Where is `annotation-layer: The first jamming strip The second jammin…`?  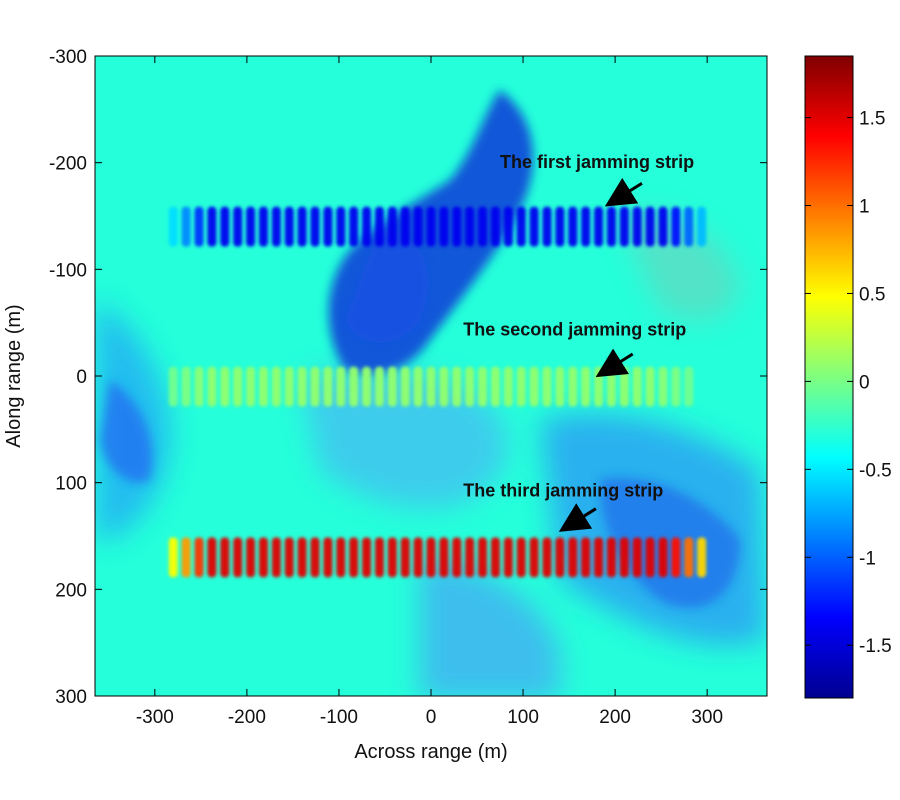 annotation-layer: The first jamming strip The second jammin… is located at coordinates (578, 342).